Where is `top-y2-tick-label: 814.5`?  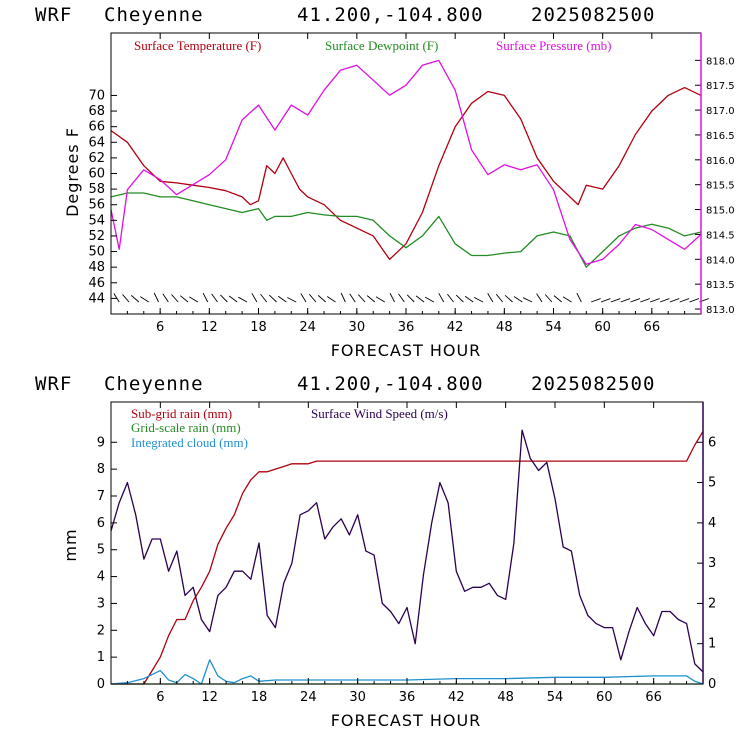
top-y2-tick-label: 814.5 is located at coordinates (720, 235).